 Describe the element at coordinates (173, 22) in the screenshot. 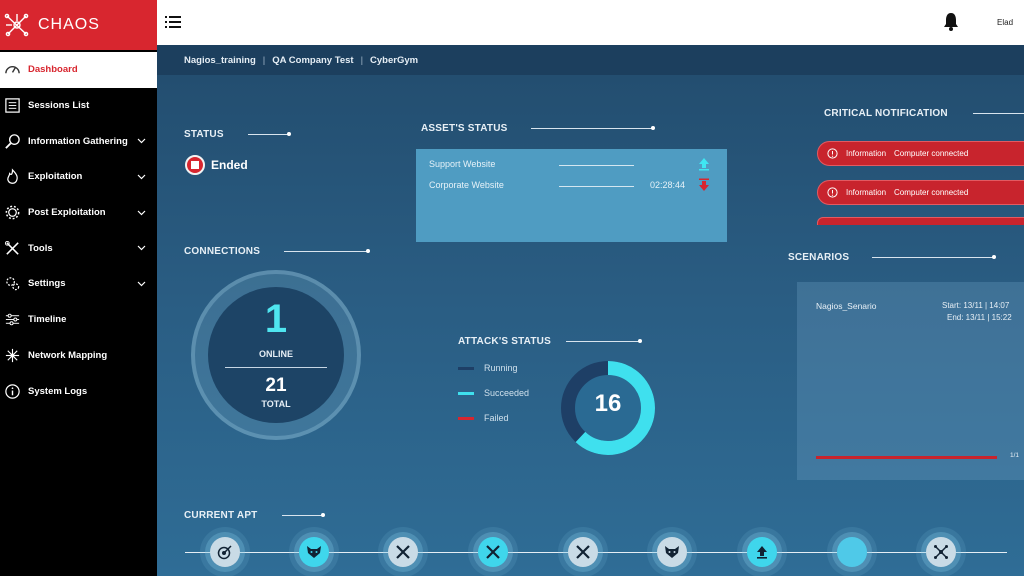

I see `menu-icon` at that location.